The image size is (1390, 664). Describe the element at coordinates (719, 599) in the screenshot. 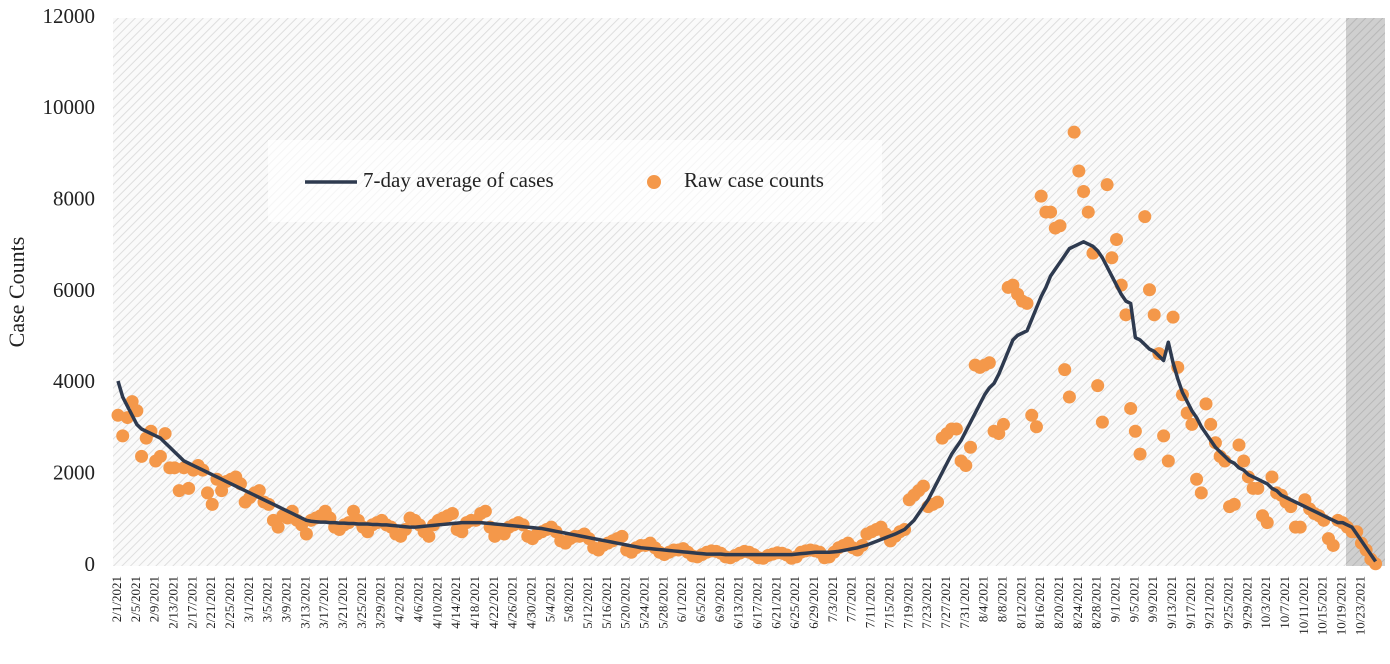

I see `x-tick-label: 6/9/2021` at that location.